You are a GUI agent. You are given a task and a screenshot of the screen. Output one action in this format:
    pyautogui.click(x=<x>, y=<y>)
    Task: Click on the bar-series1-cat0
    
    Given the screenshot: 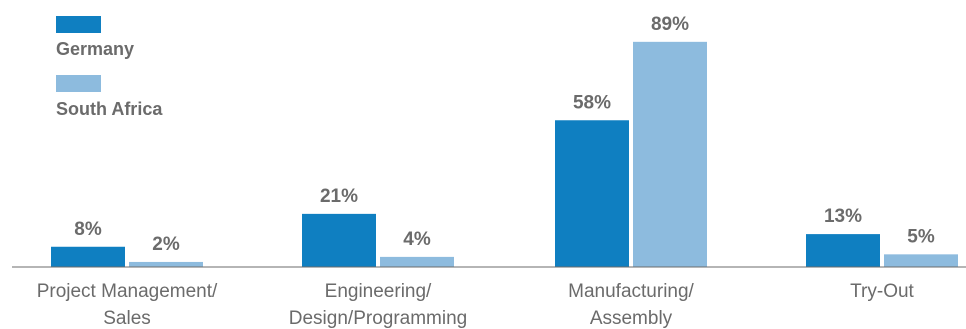 What is the action you would take?
    pyautogui.click(x=166, y=264)
    